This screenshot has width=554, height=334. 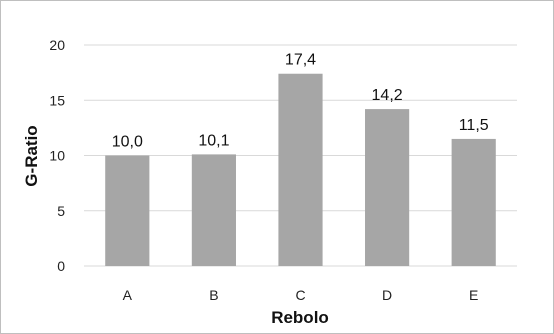 I want to click on y-axis-title: G-Ratio, so click(x=31, y=155).